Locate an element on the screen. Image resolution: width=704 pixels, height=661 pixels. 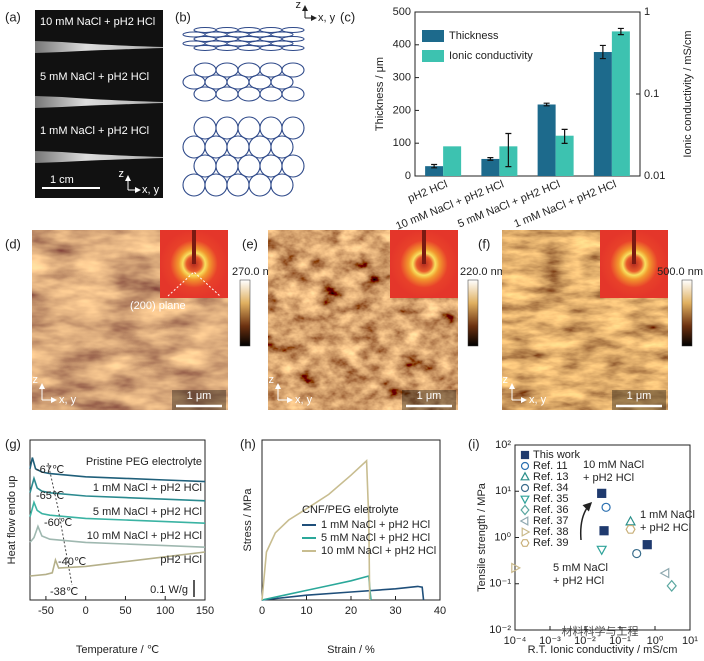
sample-label: 10 mM NaCl + pH2 HCl is located at coordinates (97, 22).